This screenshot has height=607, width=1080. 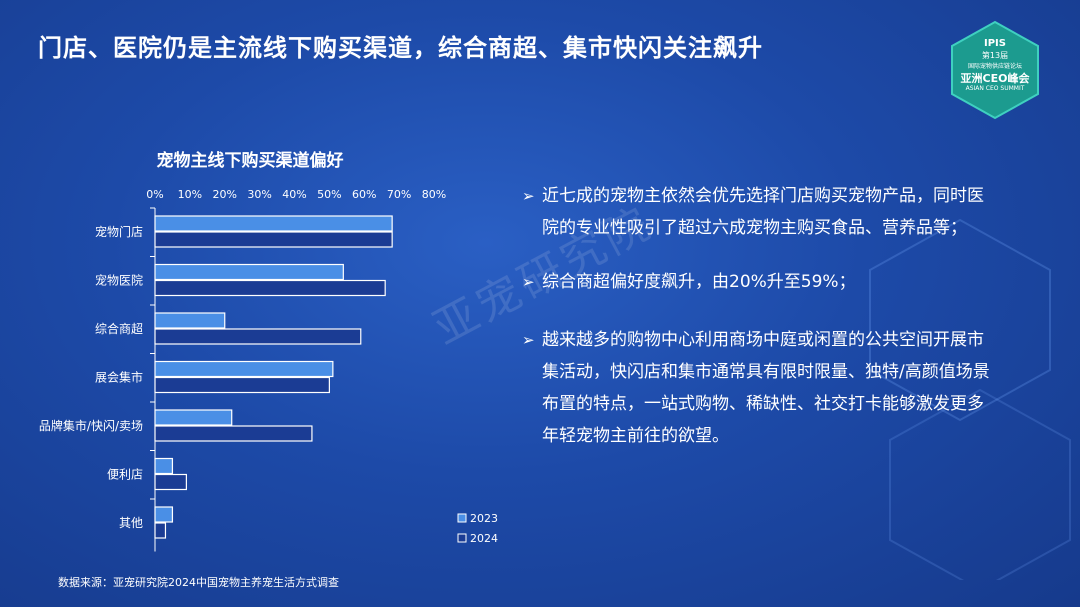 I want to click on x-tick-label: 60%, so click(x=364, y=194).